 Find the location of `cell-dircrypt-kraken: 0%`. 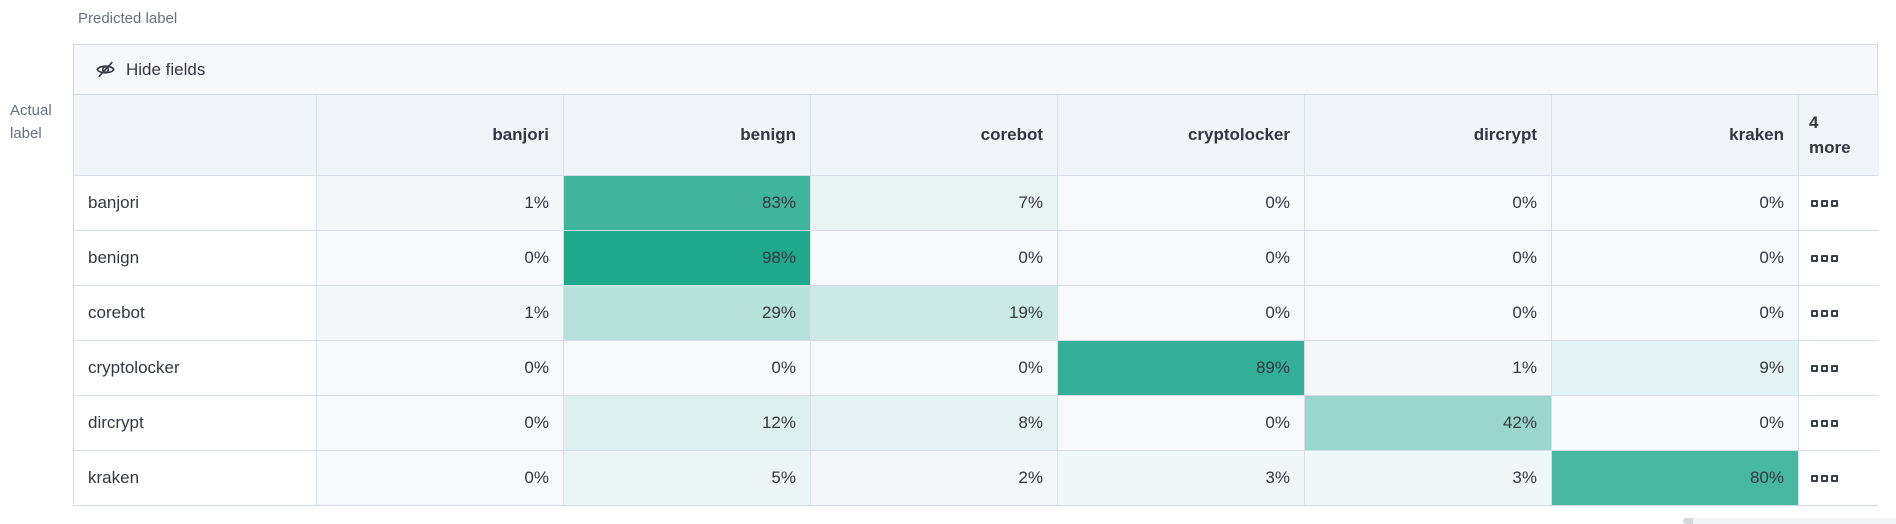

cell-dircrypt-kraken: 0% is located at coordinates (1675, 423).